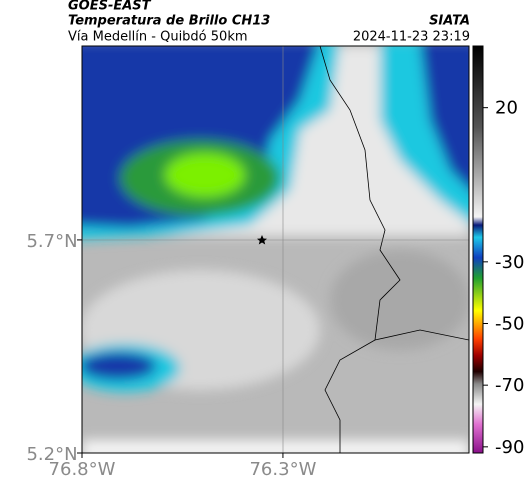 This screenshot has width=526, height=491. Describe the element at coordinates (478, 249) in the screenshot. I see `colorbar` at that location.